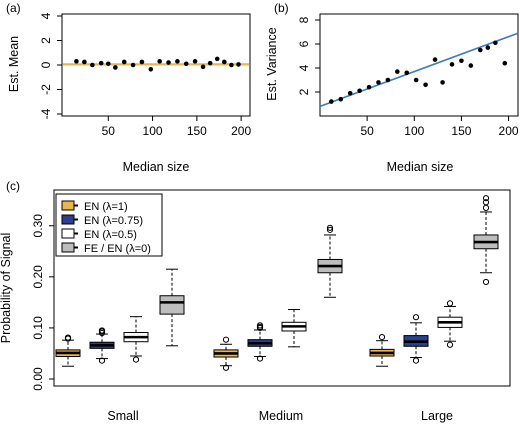  I want to click on y-axis-label-b: Est. Variance, so click(272, 63).